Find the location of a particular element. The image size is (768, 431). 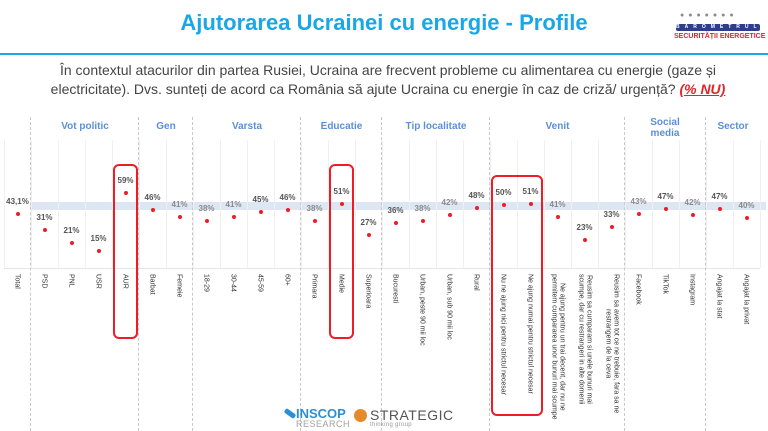

group-label: Sector is located at coordinates (733, 126).